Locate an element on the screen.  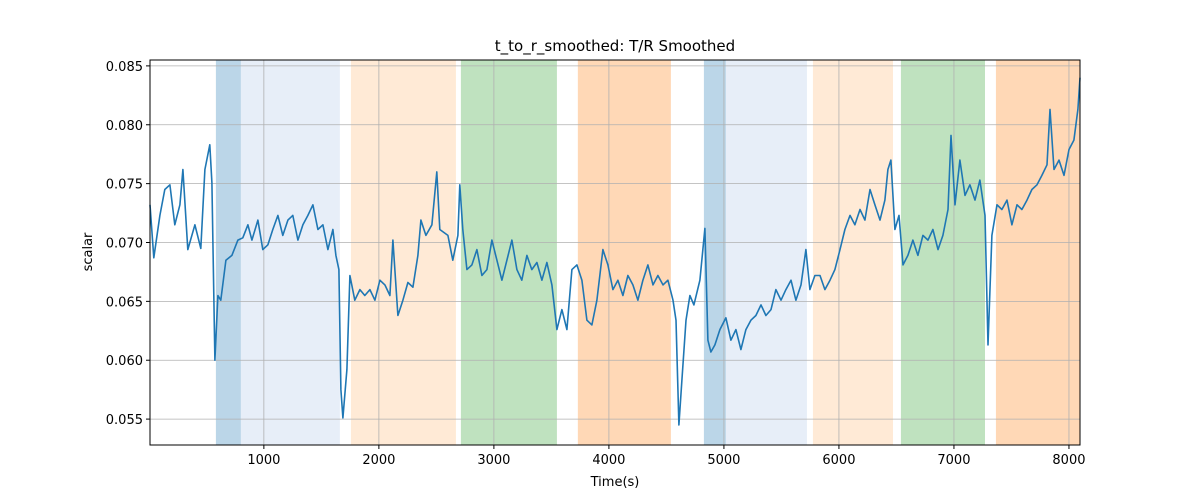
x-tick-label: 6000 is located at coordinates (838, 460).